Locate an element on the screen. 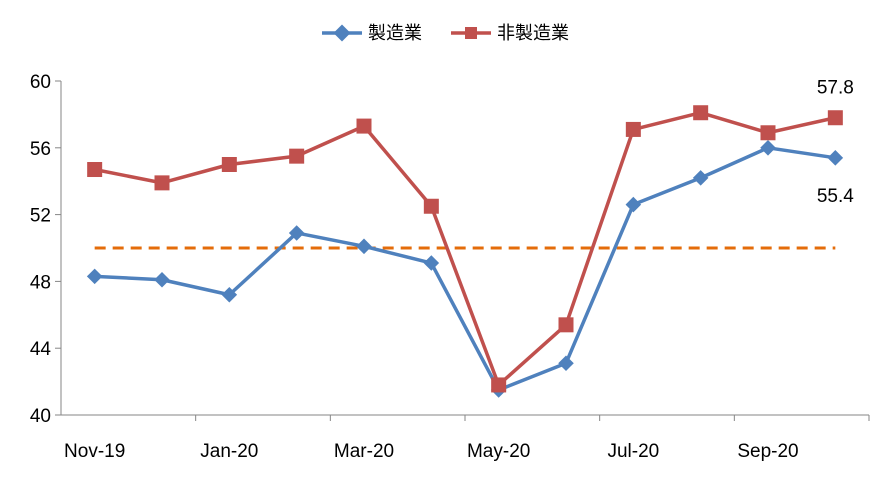 Image resolution: width=894 pixels, height=479 pixels. y-ticks: 40 44 48 52 56 60 is located at coordinates (45, 249).